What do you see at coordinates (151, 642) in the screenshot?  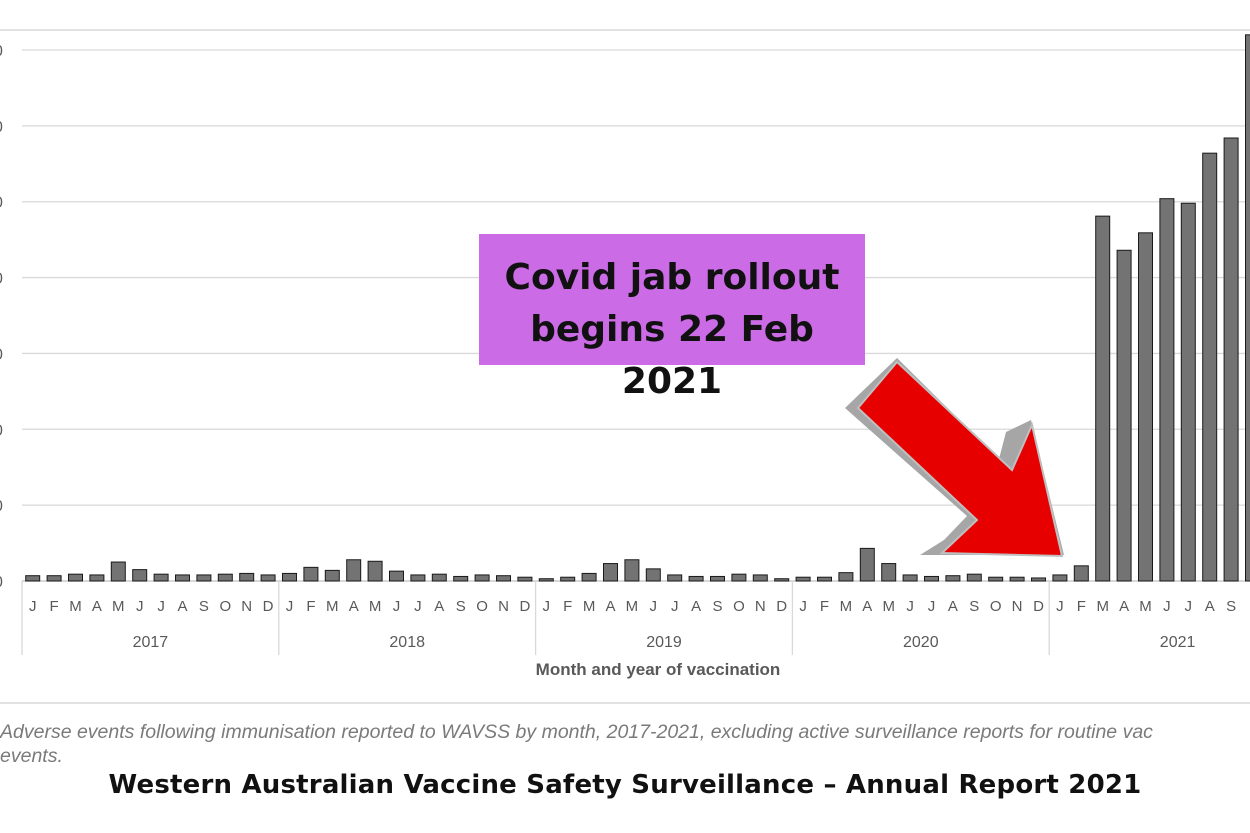 I see `x-tick-label-year: 2017` at bounding box center [151, 642].